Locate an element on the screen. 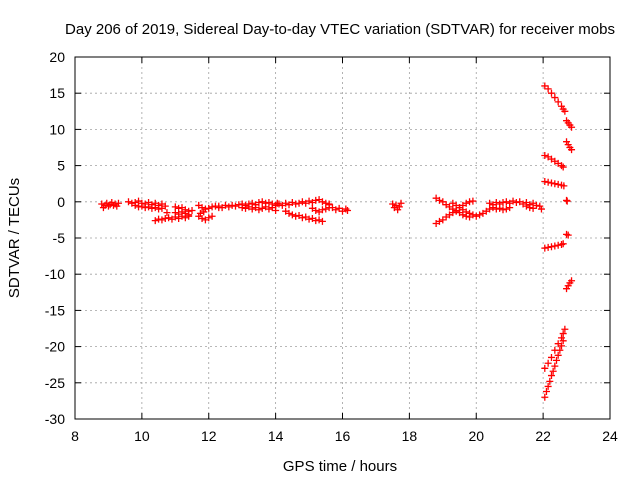 This screenshot has height=480, width=640. x-tick-label: 16 is located at coordinates (343, 436).